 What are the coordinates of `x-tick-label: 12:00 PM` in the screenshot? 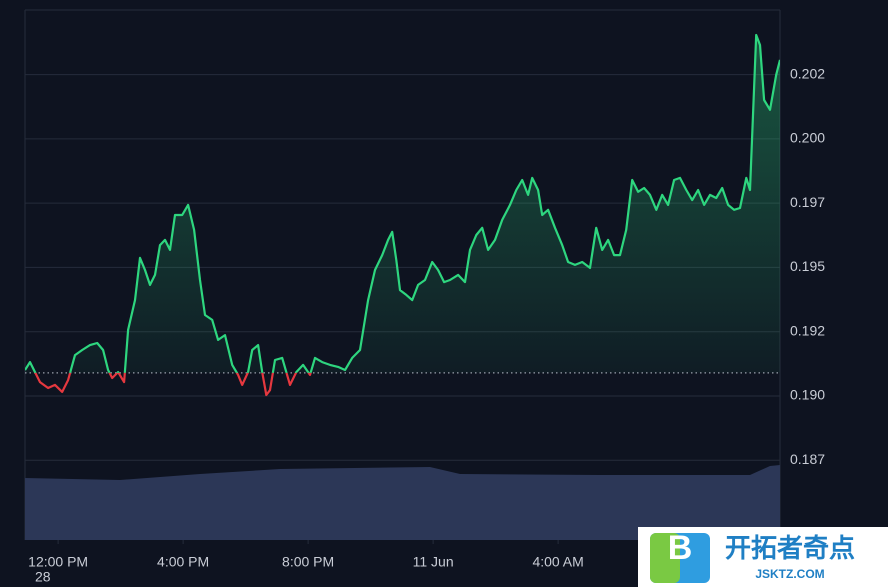 It's located at (58, 562).